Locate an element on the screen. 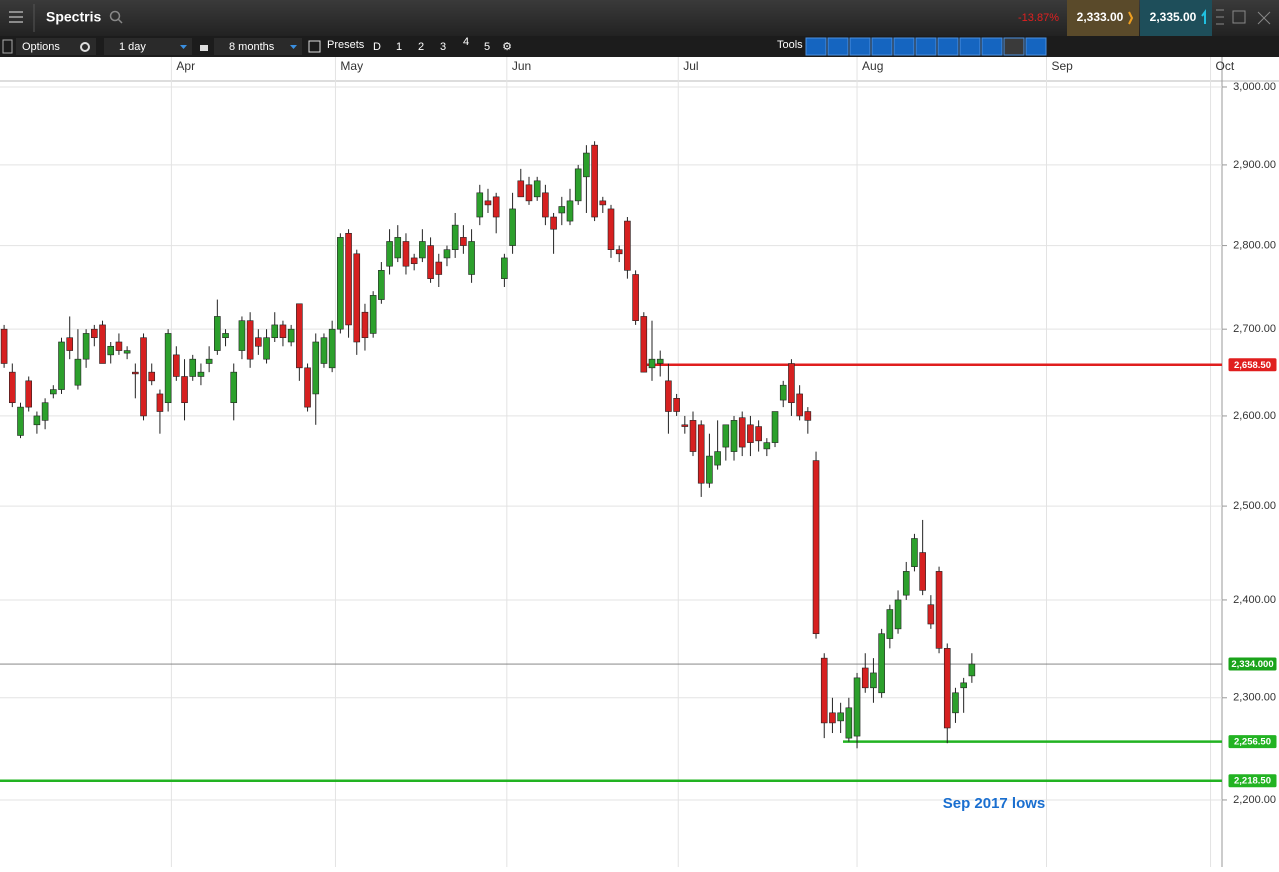  window-controls is located at coordinates (1243, 17).